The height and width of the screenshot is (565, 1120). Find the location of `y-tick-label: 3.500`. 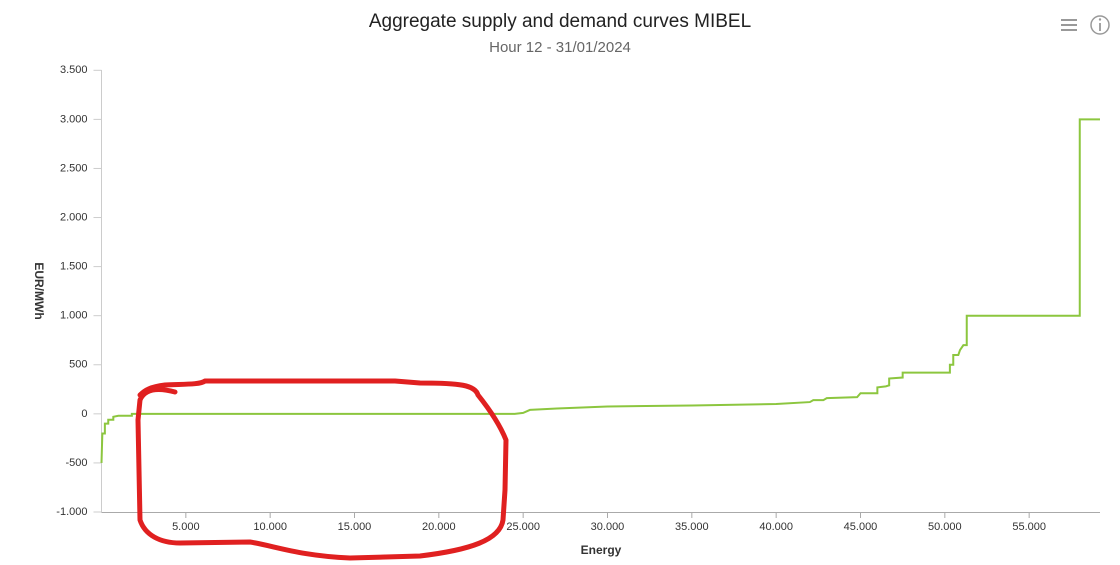

y-tick-label: 3.500 is located at coordinates (74, 70).